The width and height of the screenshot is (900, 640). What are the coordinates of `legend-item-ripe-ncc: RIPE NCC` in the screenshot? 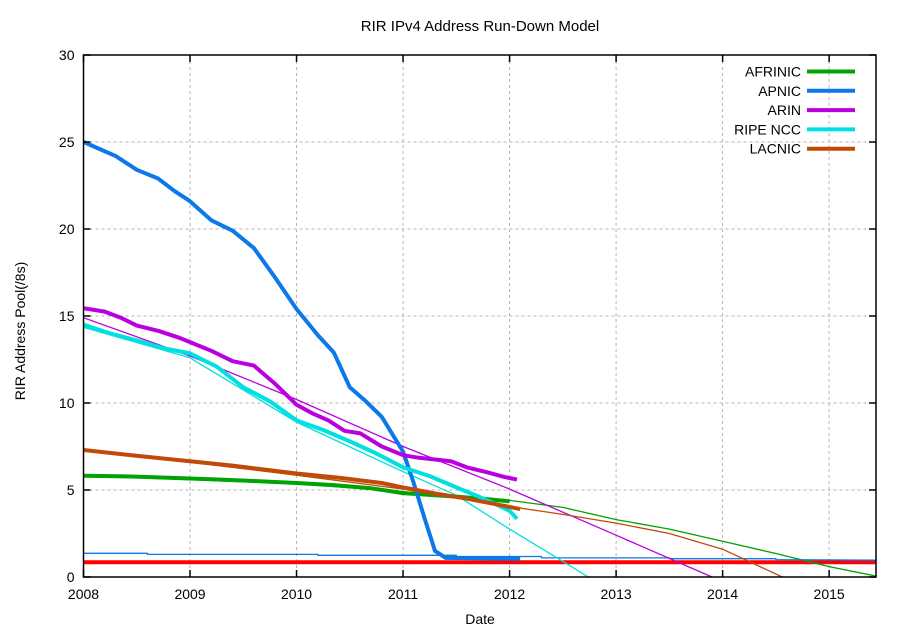 It's located at (794, 129).